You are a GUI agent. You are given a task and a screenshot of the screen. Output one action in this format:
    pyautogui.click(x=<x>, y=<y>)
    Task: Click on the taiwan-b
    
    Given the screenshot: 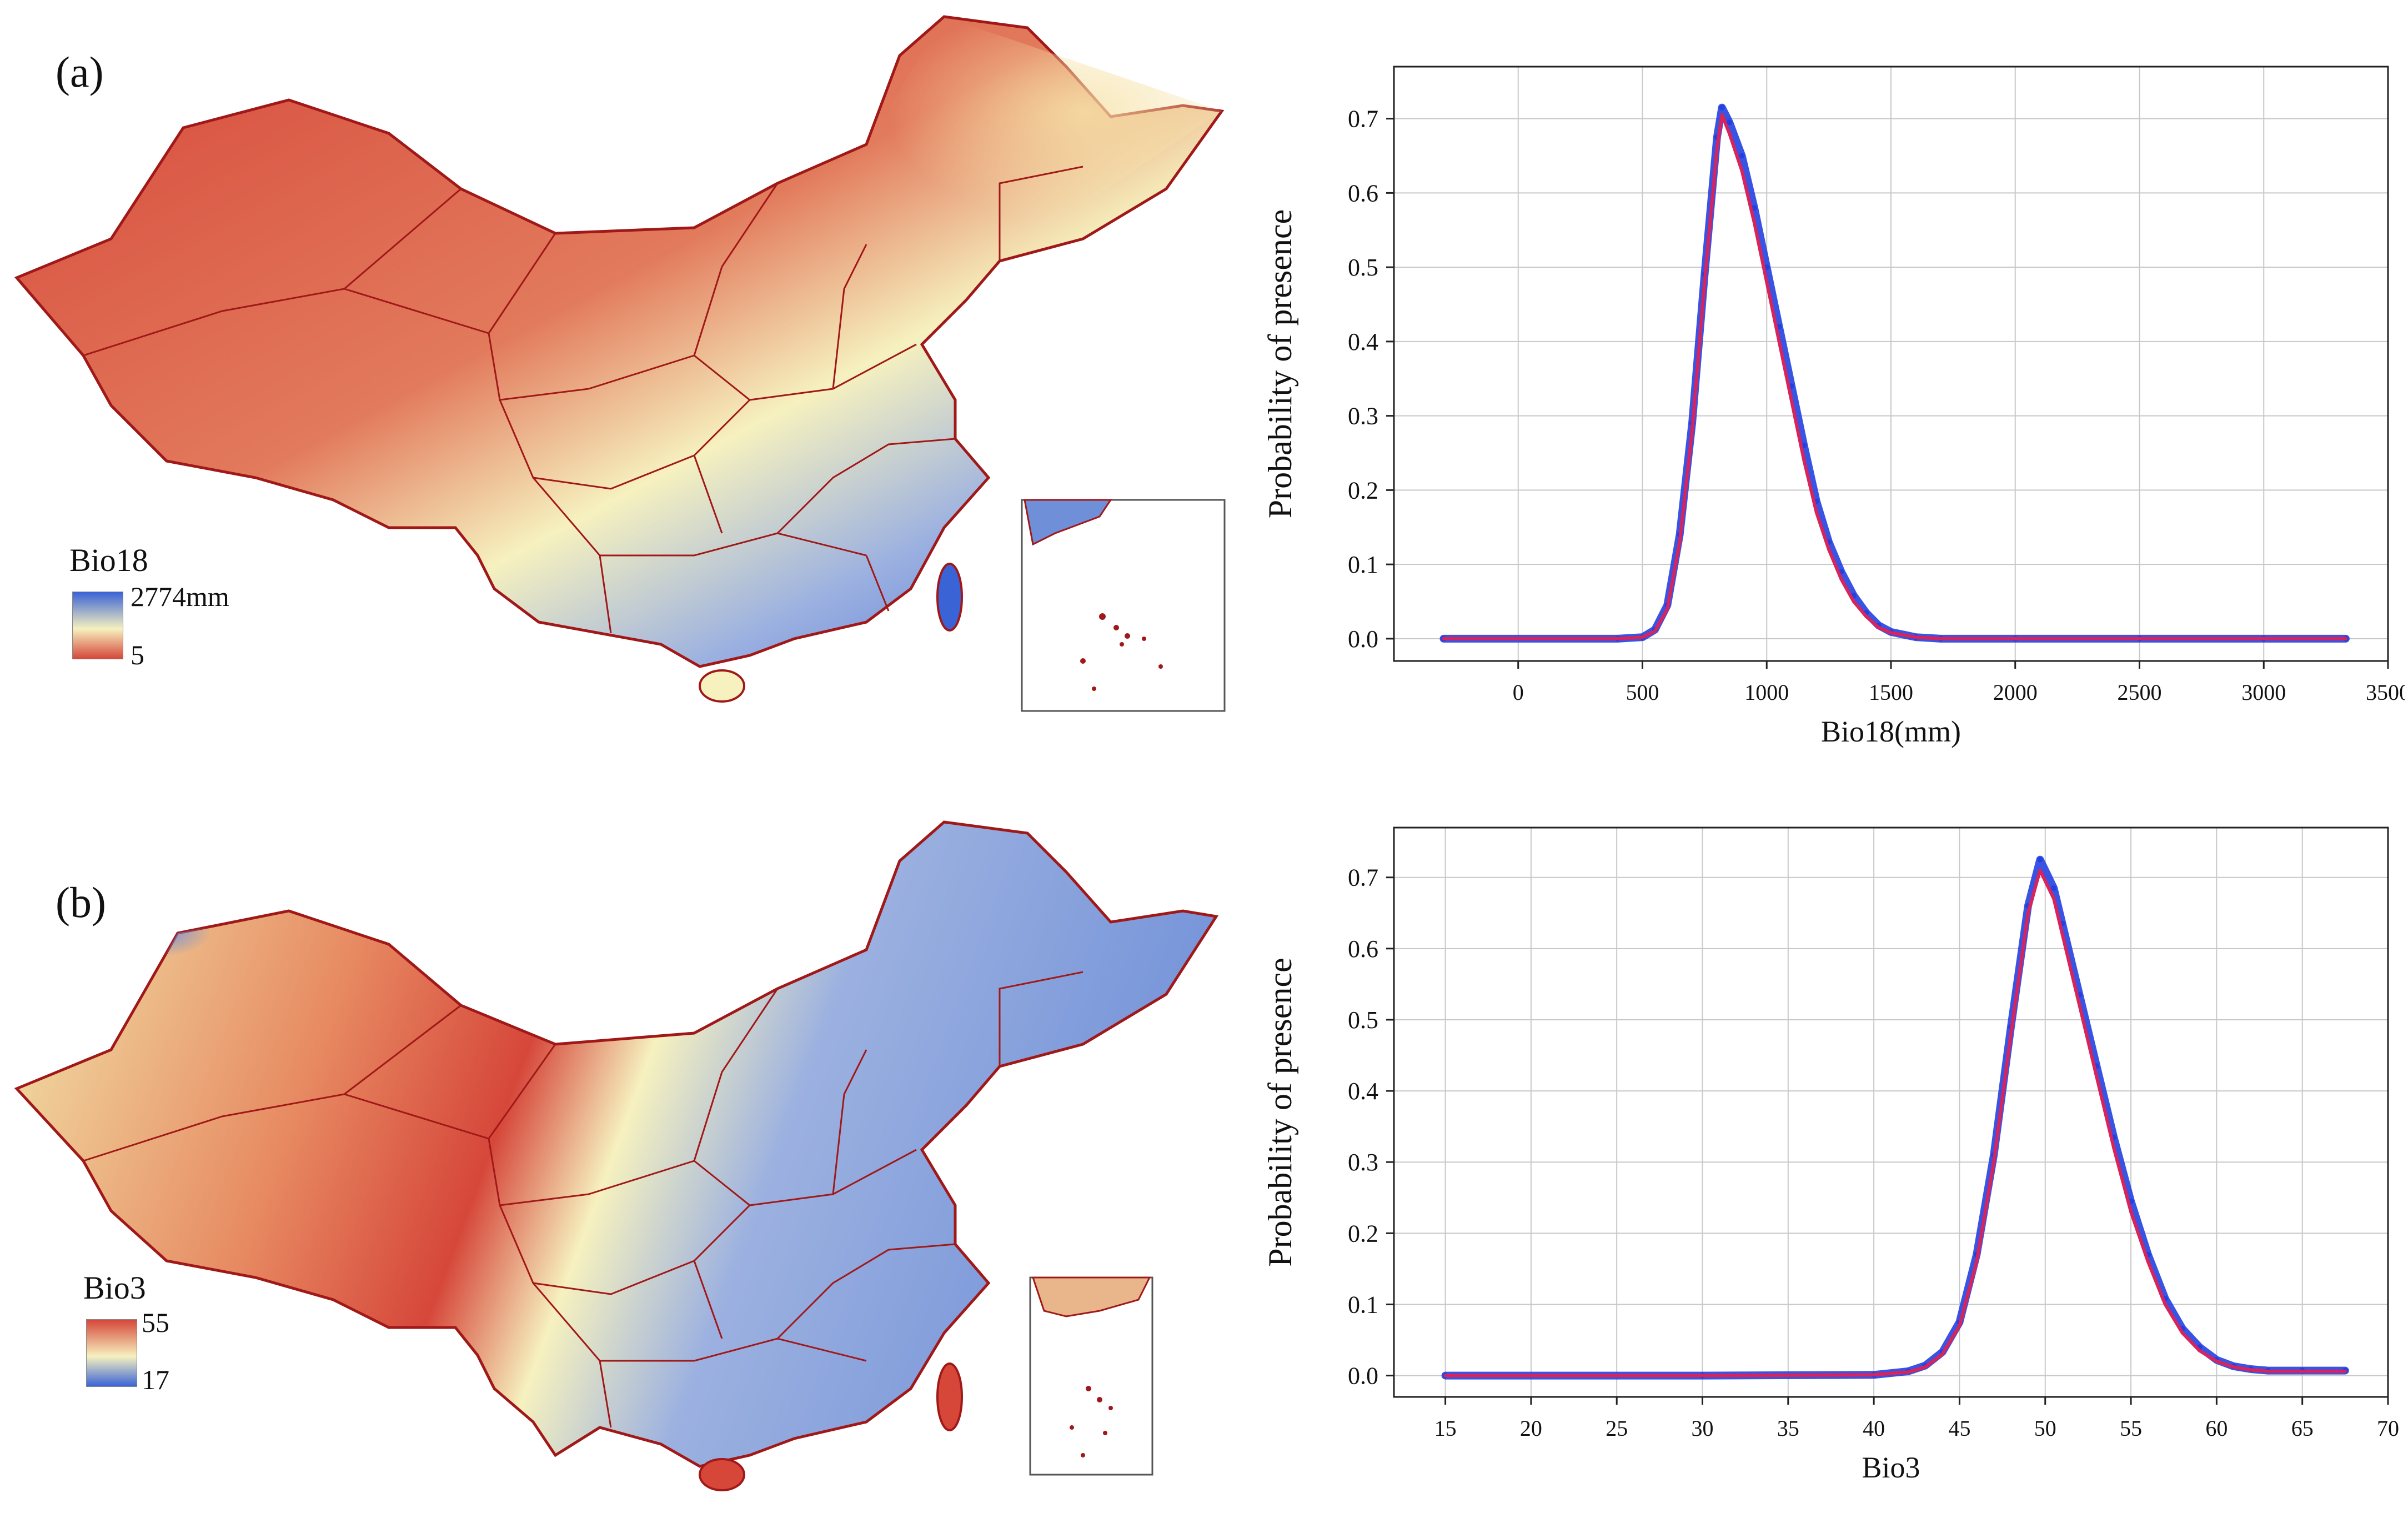 What is the action you would take?
    pyautogui.click(x=950, y=1397)
    